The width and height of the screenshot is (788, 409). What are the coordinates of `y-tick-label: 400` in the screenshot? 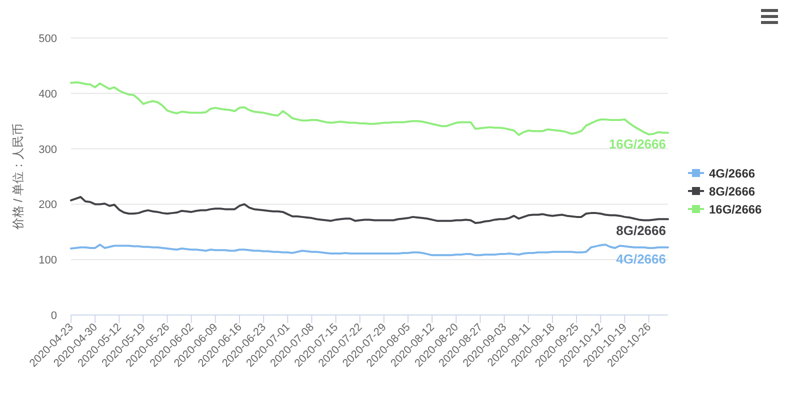 It's located at (47, 94).